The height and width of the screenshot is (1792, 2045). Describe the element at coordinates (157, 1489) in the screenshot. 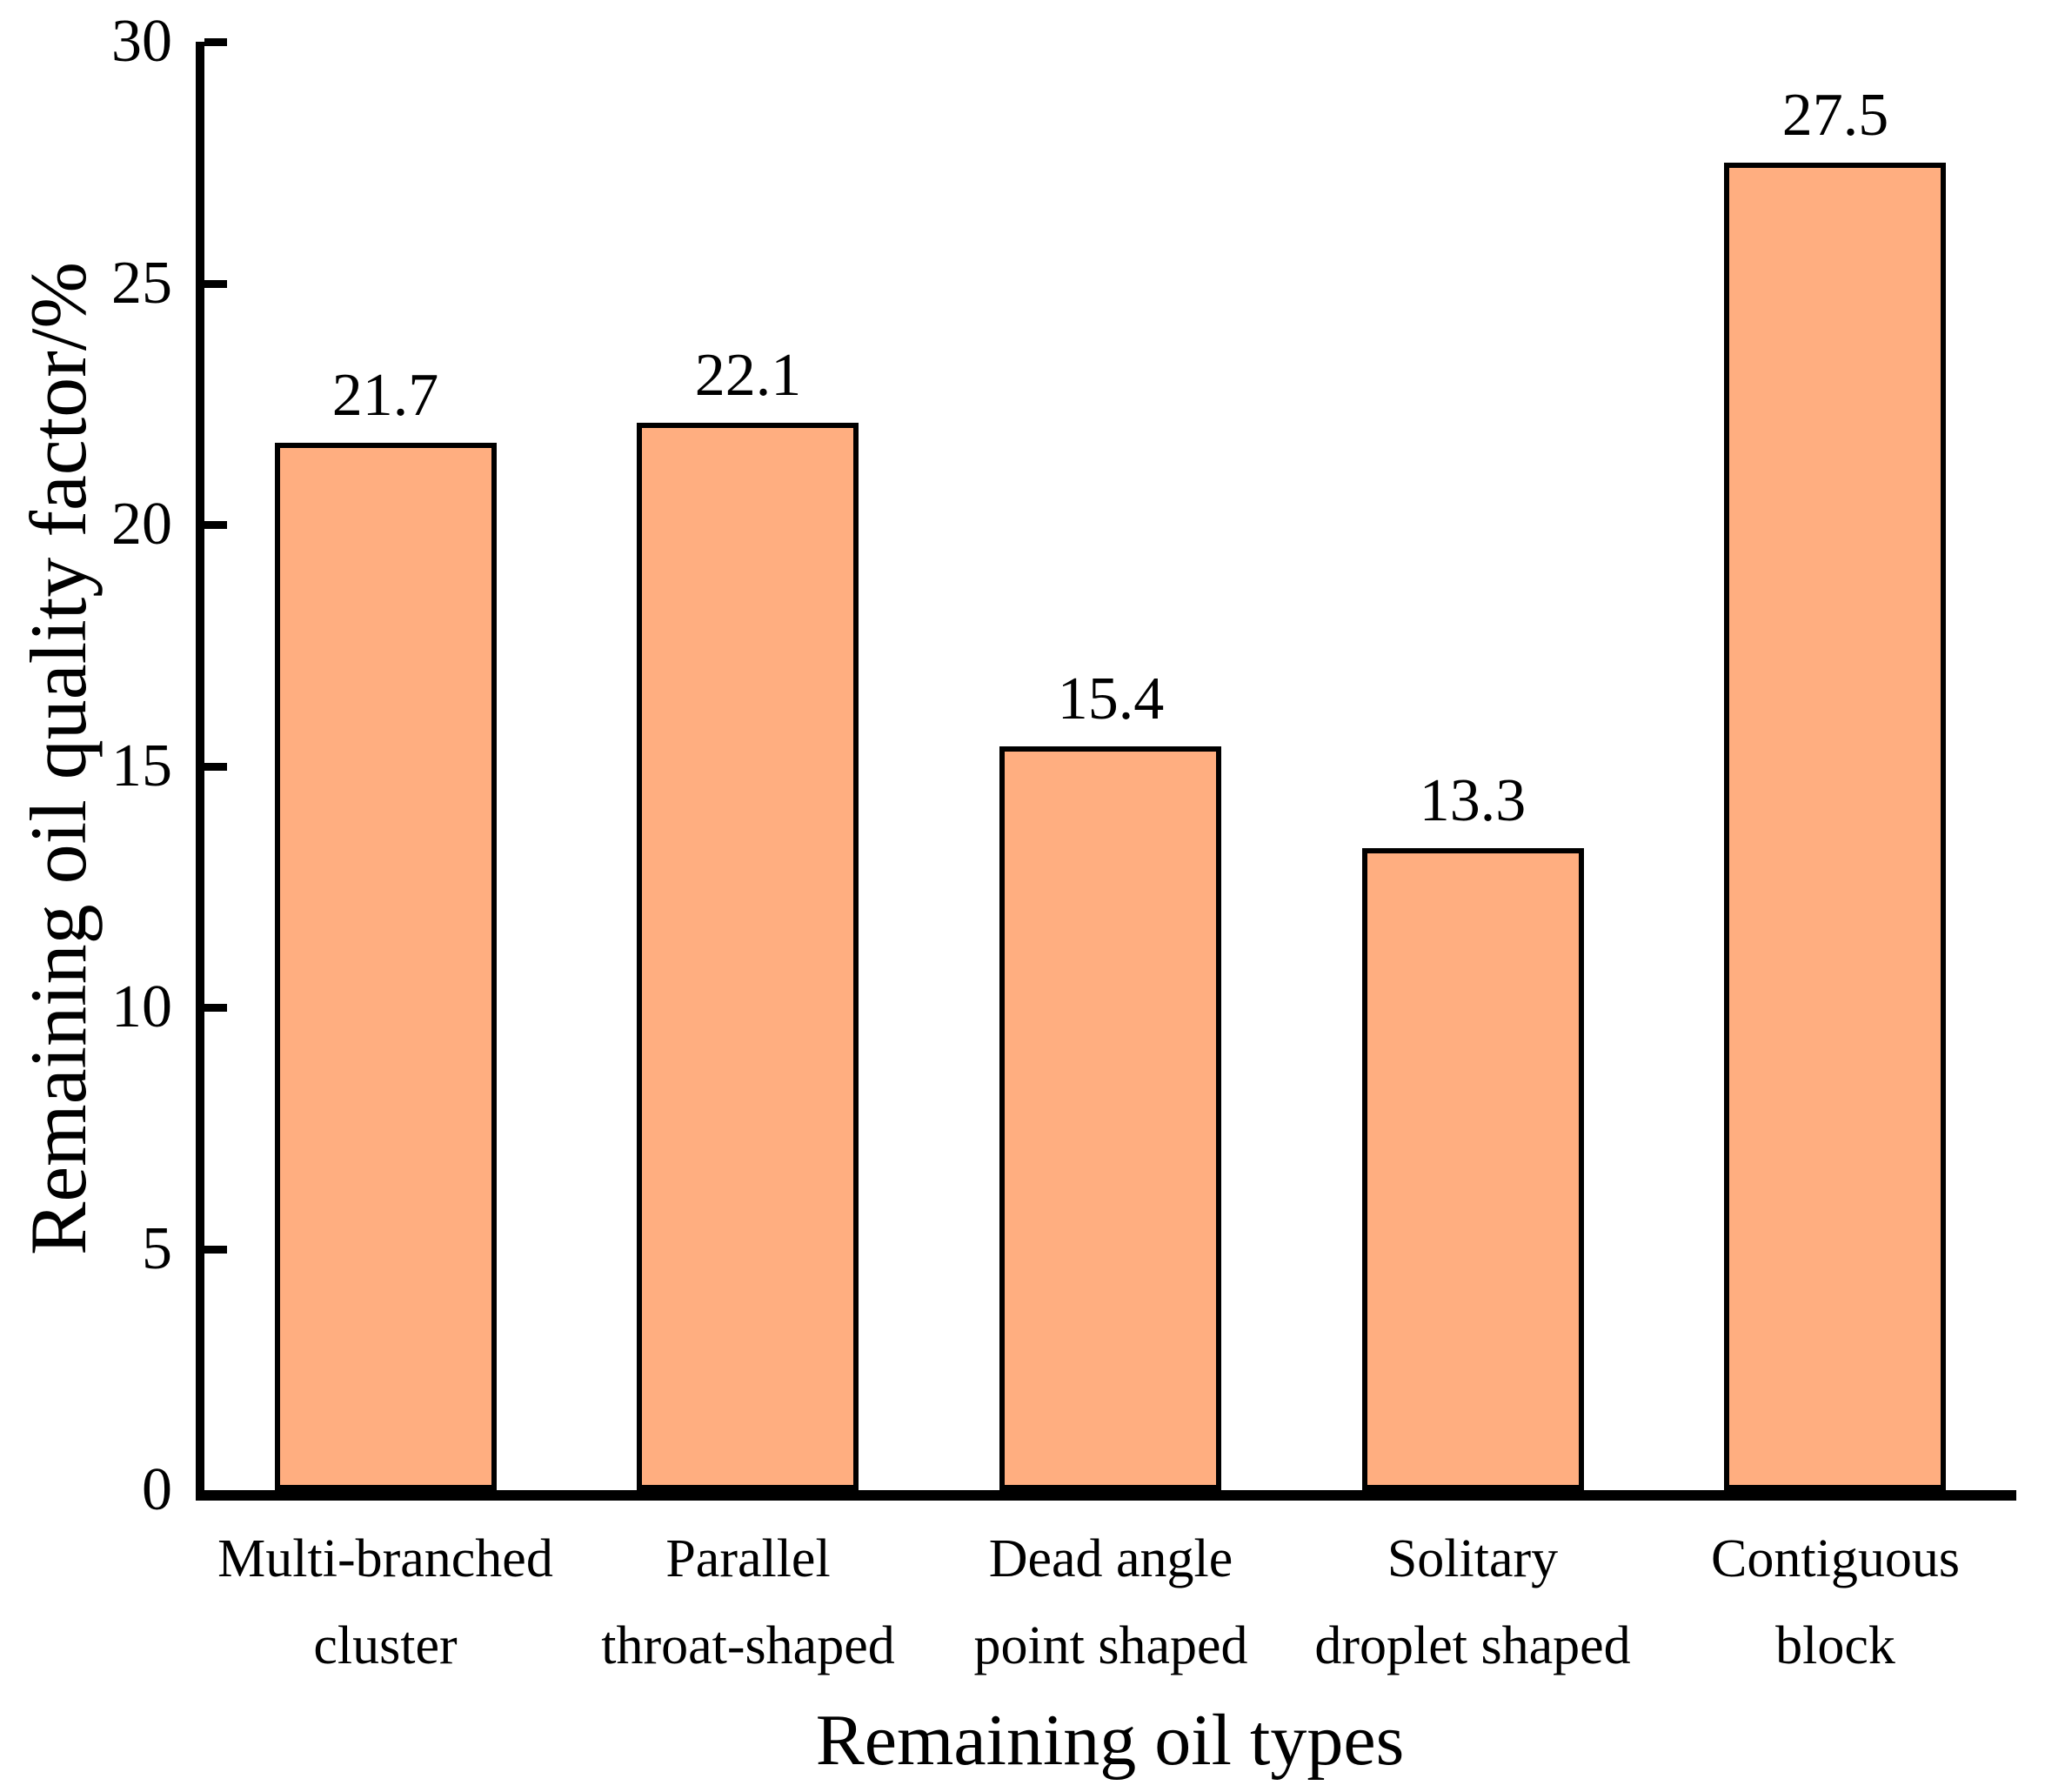

I see `y-tick-label: 0` at that location.